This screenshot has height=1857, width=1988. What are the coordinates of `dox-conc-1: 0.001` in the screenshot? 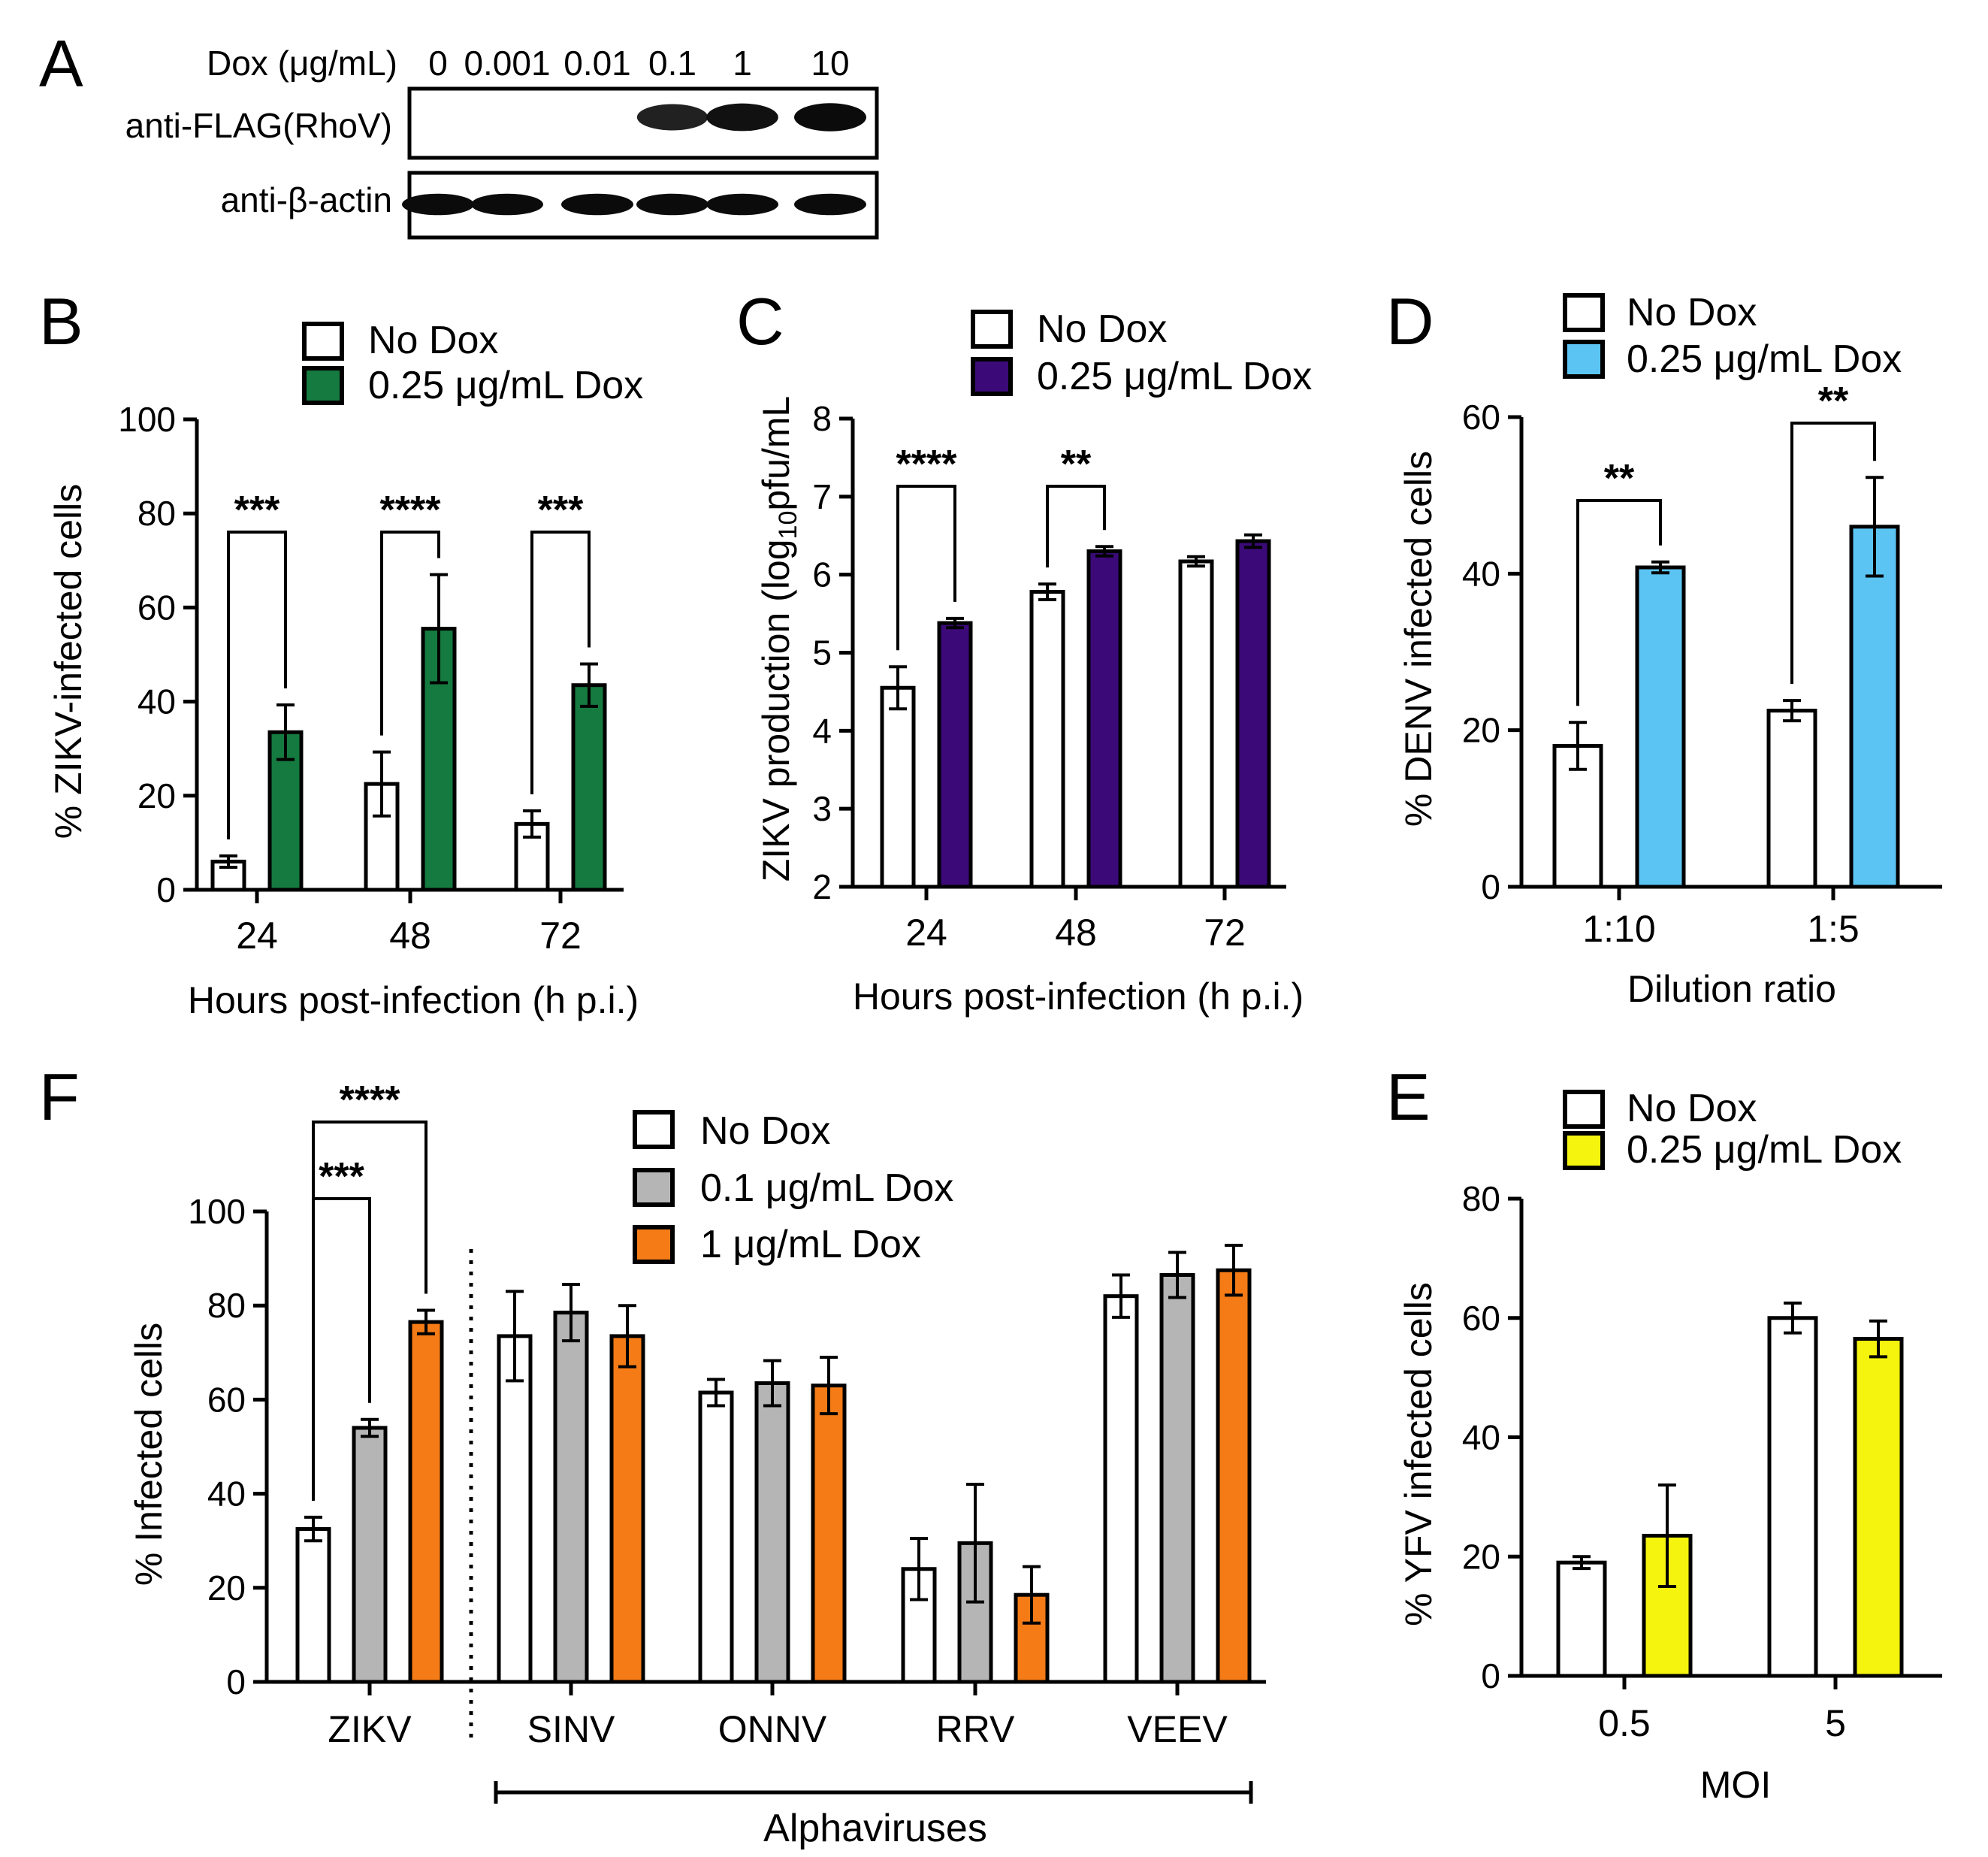 It's located at (507, 63).